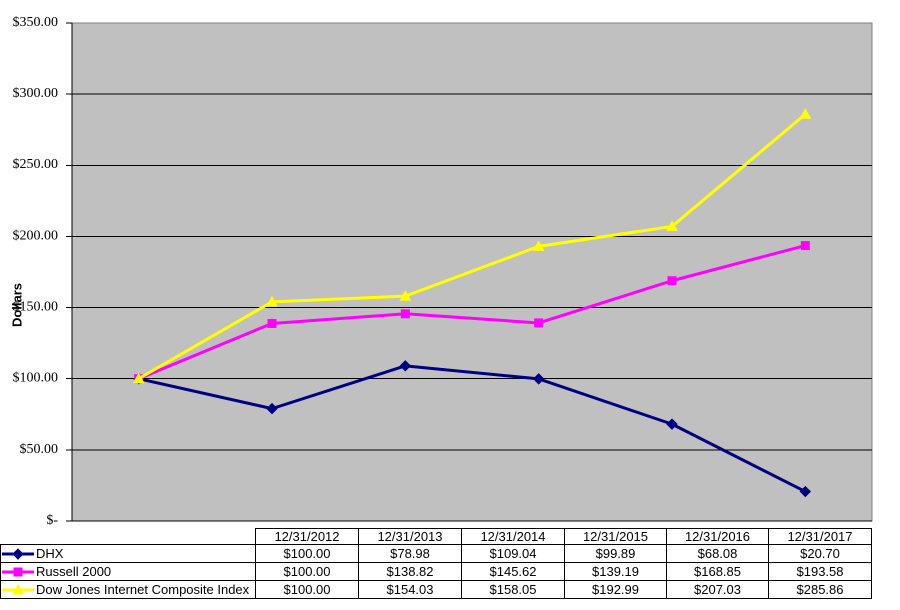 The image size is (900, 610). I want to click on y-axis-tick-label: $50.00, so click(39, 449).